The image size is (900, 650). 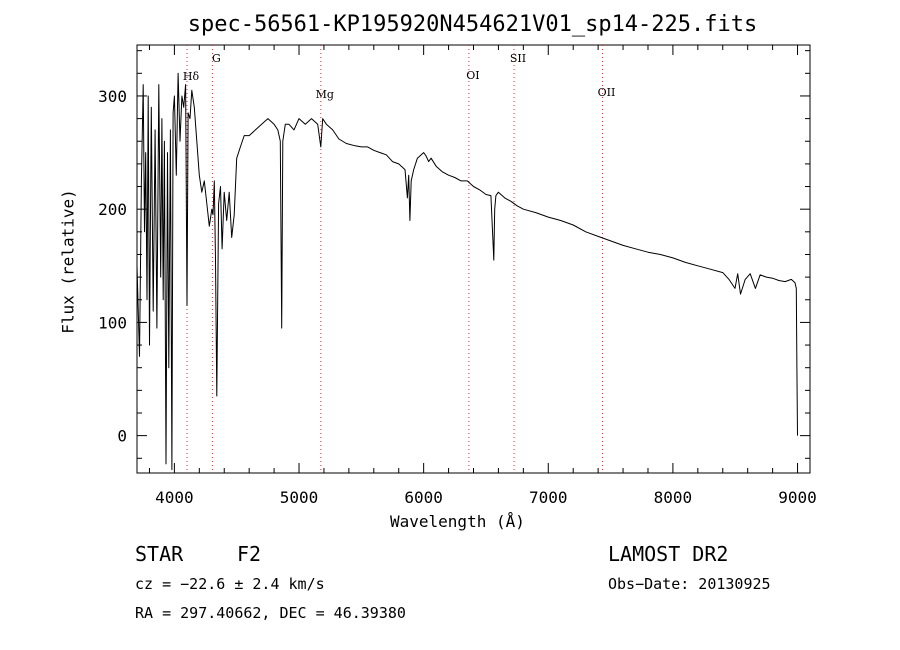 I want to click on line-marker-label: G, so click(x=216, y=58).